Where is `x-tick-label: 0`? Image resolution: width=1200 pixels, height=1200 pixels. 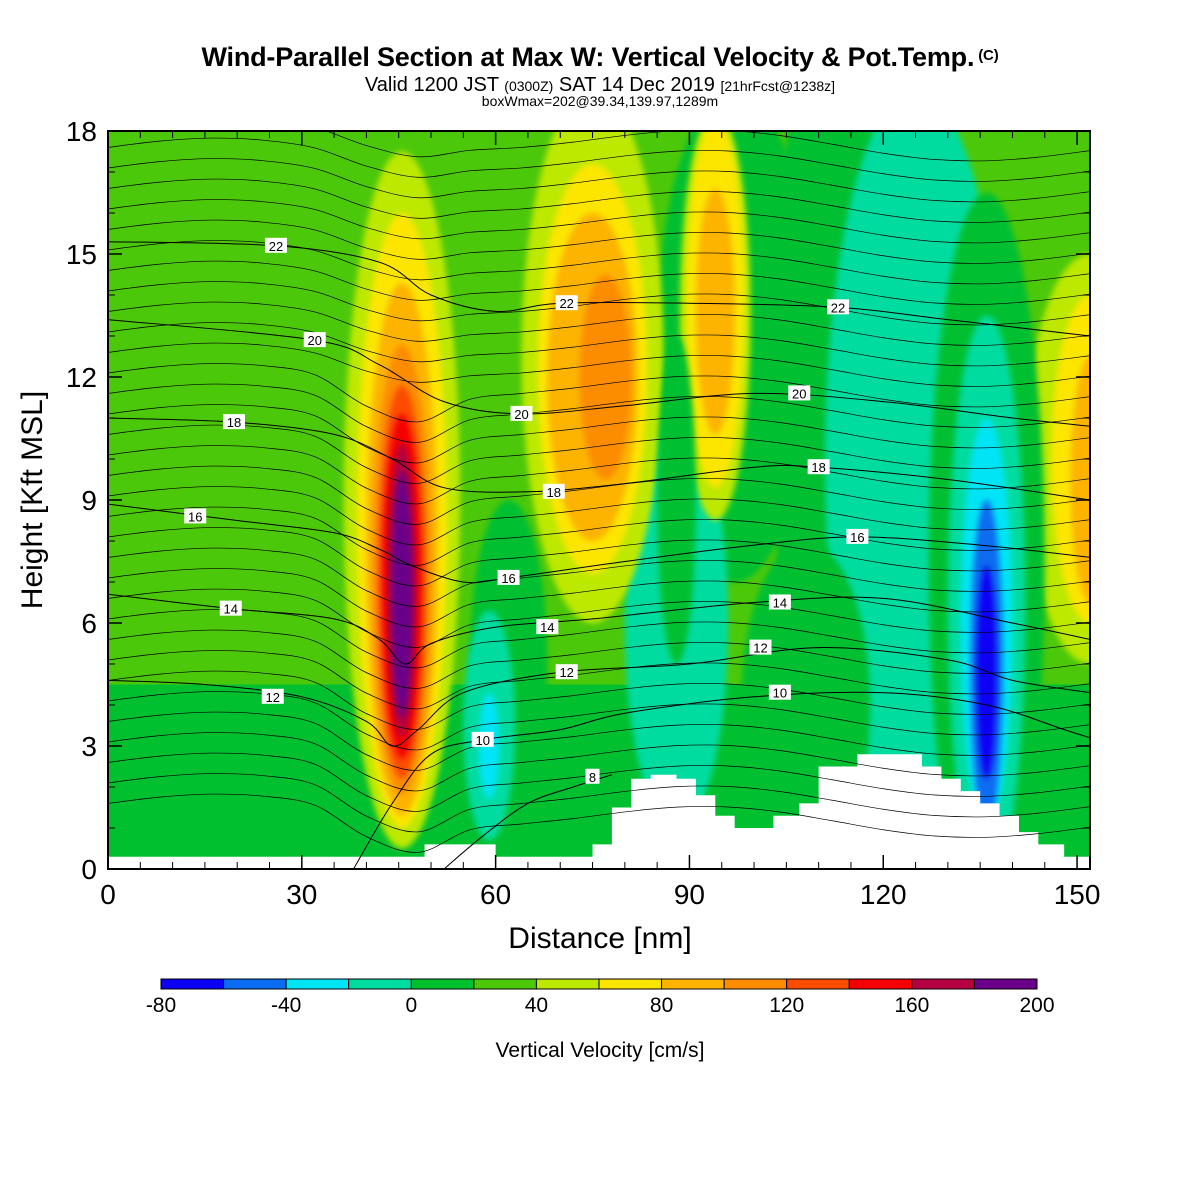
x-tick-label: 0 is located at coordinates (108, 894).